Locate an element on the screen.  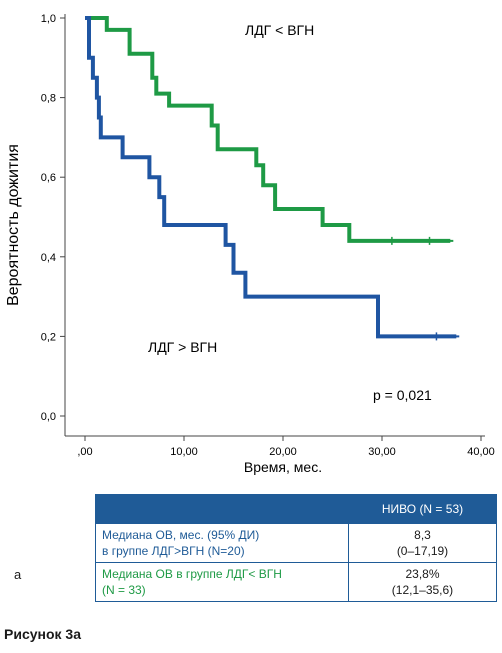
row-value-line2: (0–17,19) is located at coordinates (422, 551).